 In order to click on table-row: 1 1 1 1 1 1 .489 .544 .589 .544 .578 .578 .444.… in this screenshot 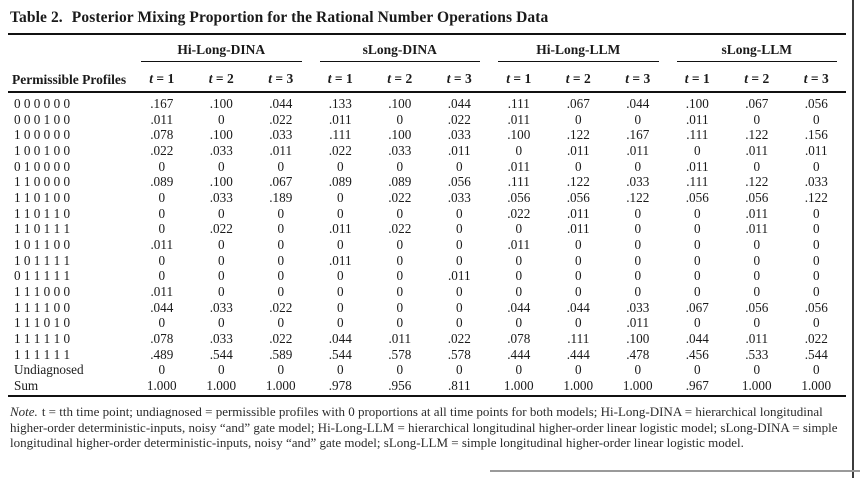, I will do `click(427, 355)`.